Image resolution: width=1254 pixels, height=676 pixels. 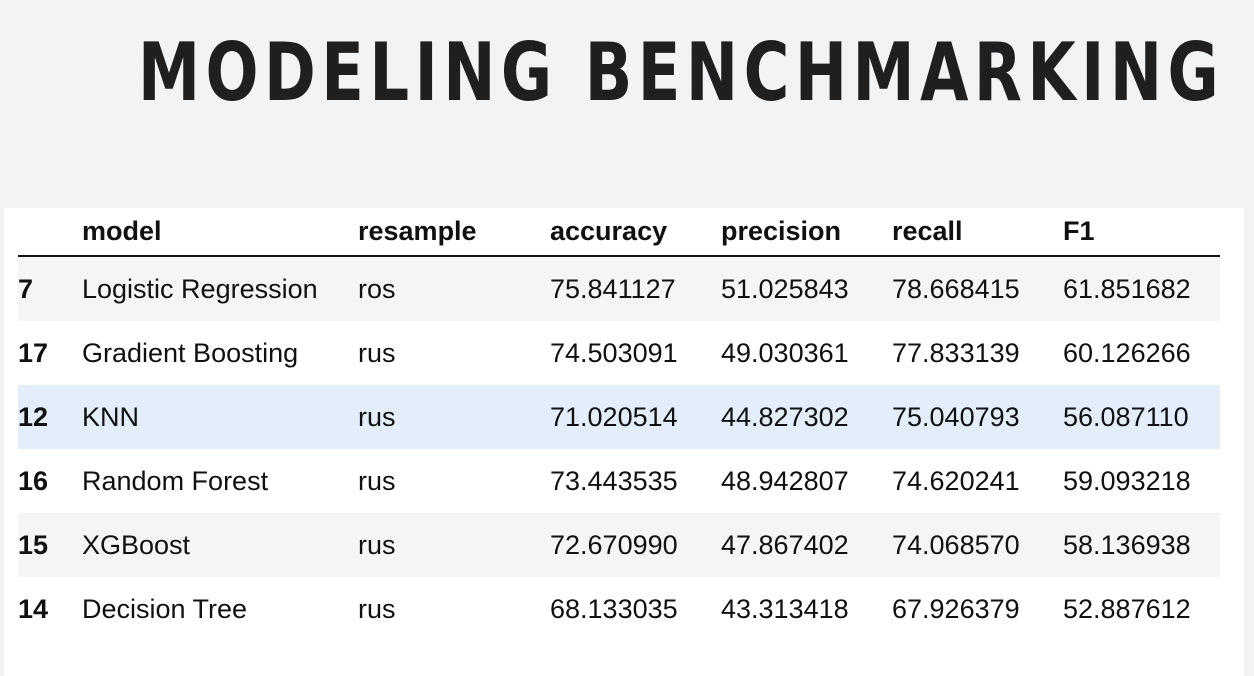 What do you see at coordinates (635, 232) in the screenshot?
I see `column-header-accuracy: accuracy` at bounding box center [635, 232].